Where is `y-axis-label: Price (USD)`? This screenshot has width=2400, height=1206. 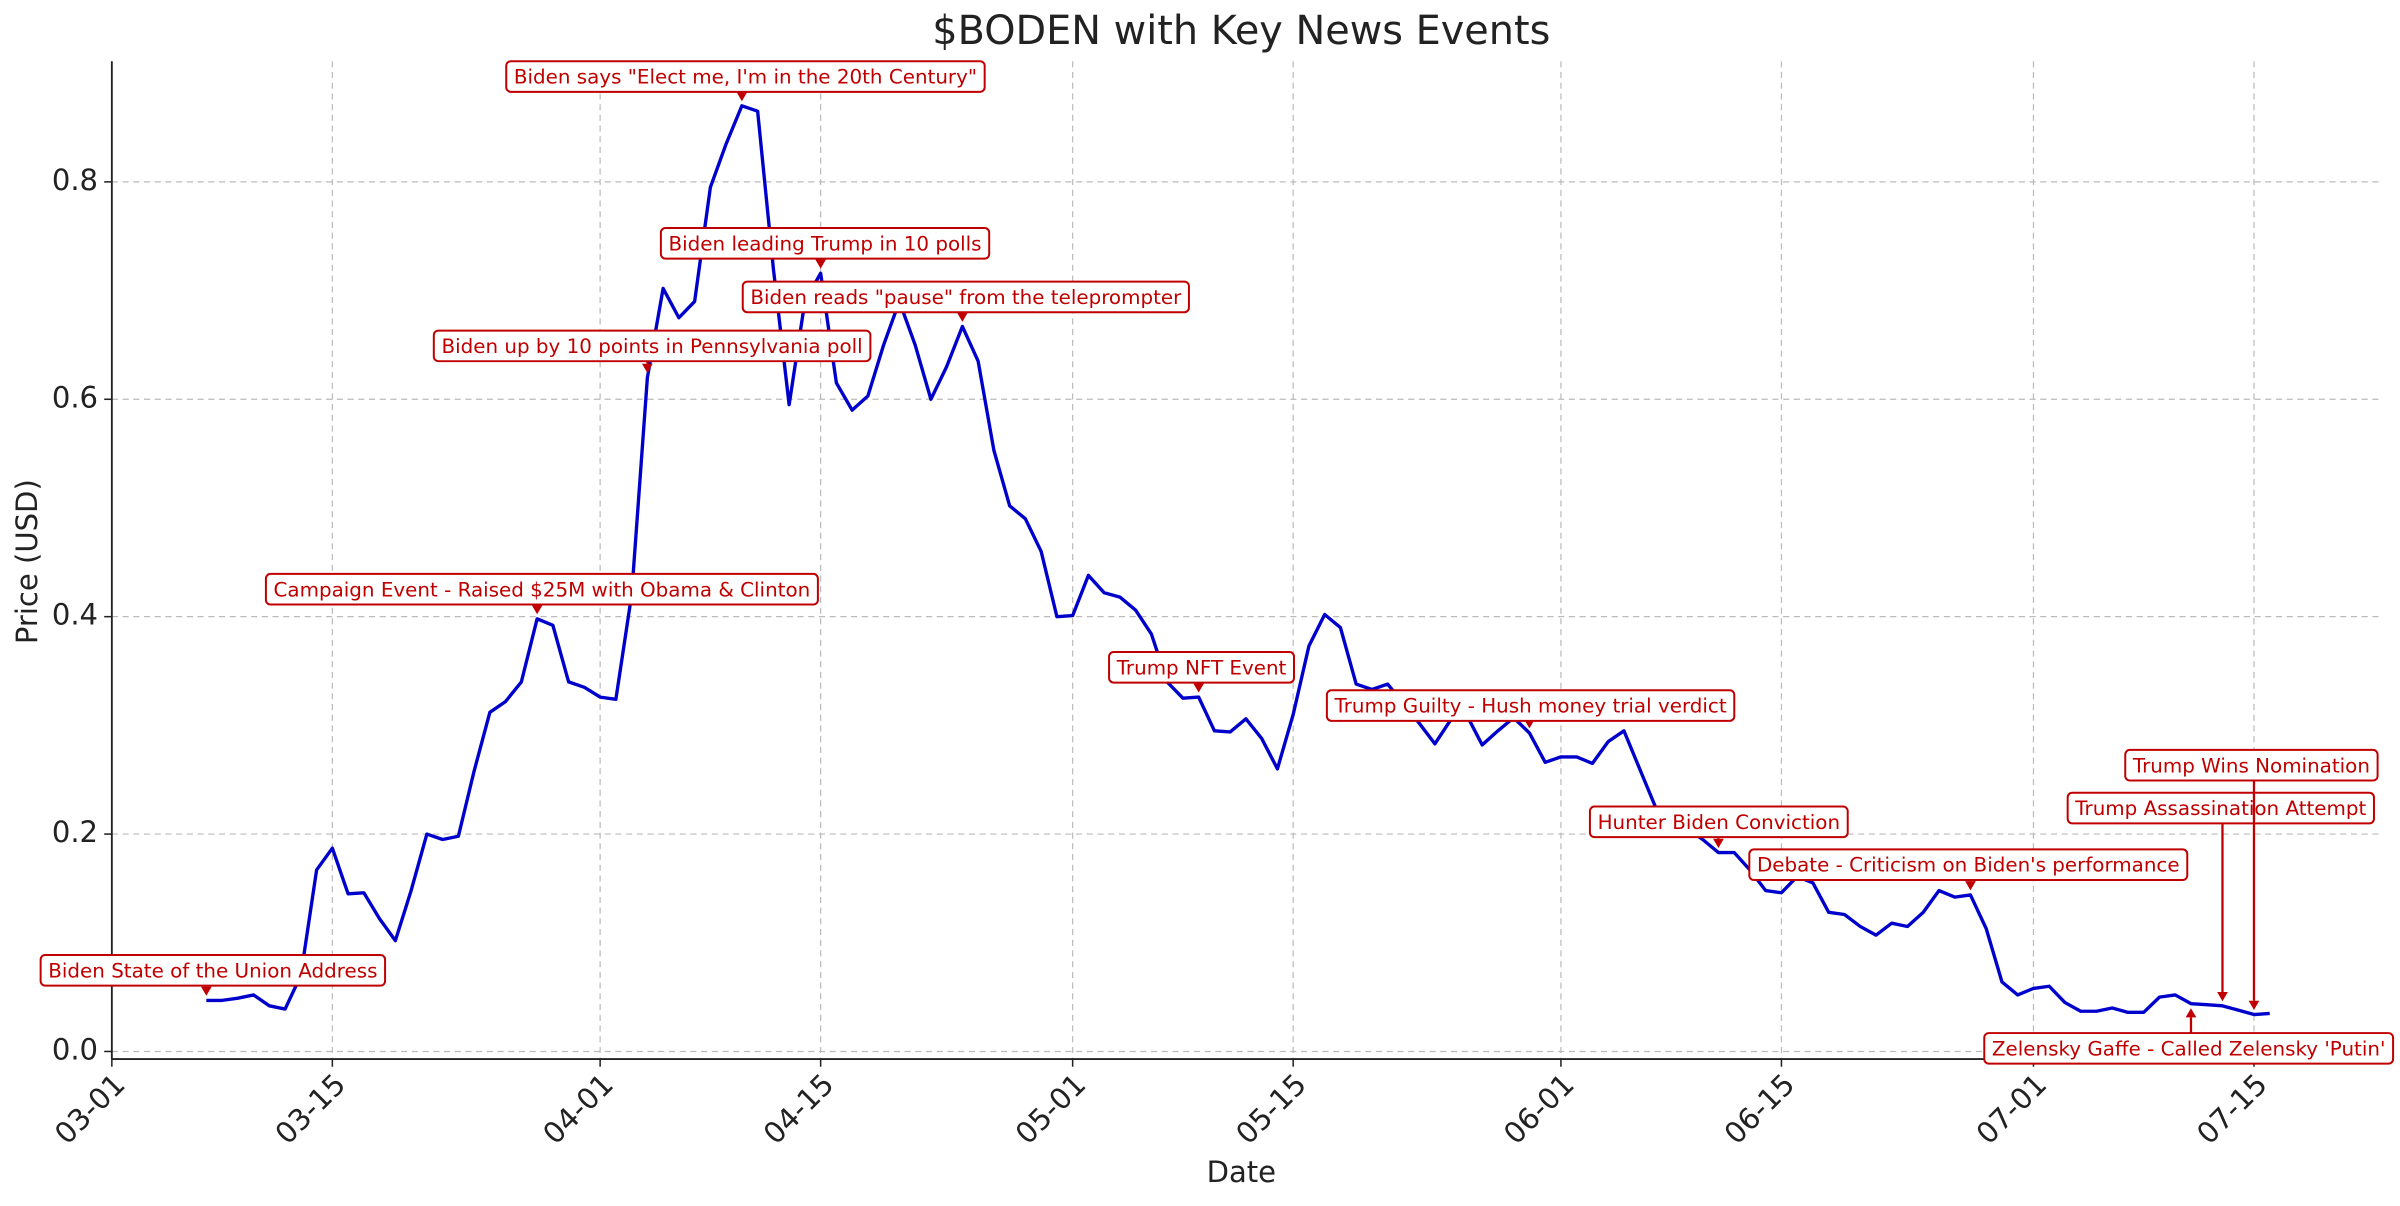
y-axis-label: Price (USD) is located at coordinates (27, 561).